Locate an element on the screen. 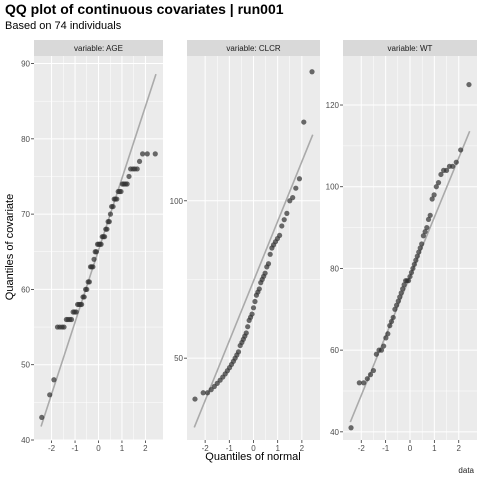 The image size is (480, 480). facet-strip-label: variable: WT is located at coordinates (410, 48).